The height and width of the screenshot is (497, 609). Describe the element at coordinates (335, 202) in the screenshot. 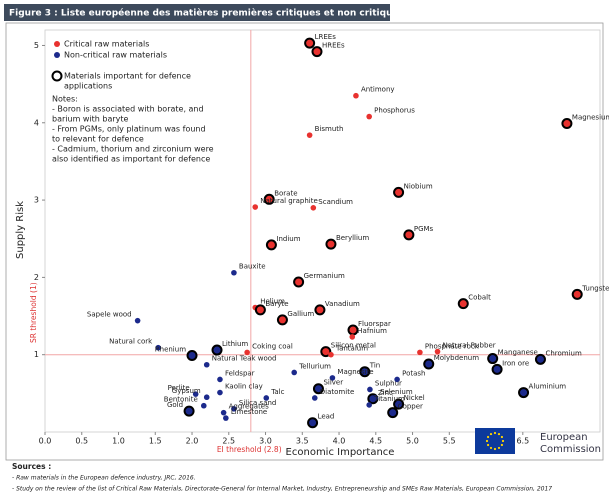

I see `point-label: Scandium` at that location.